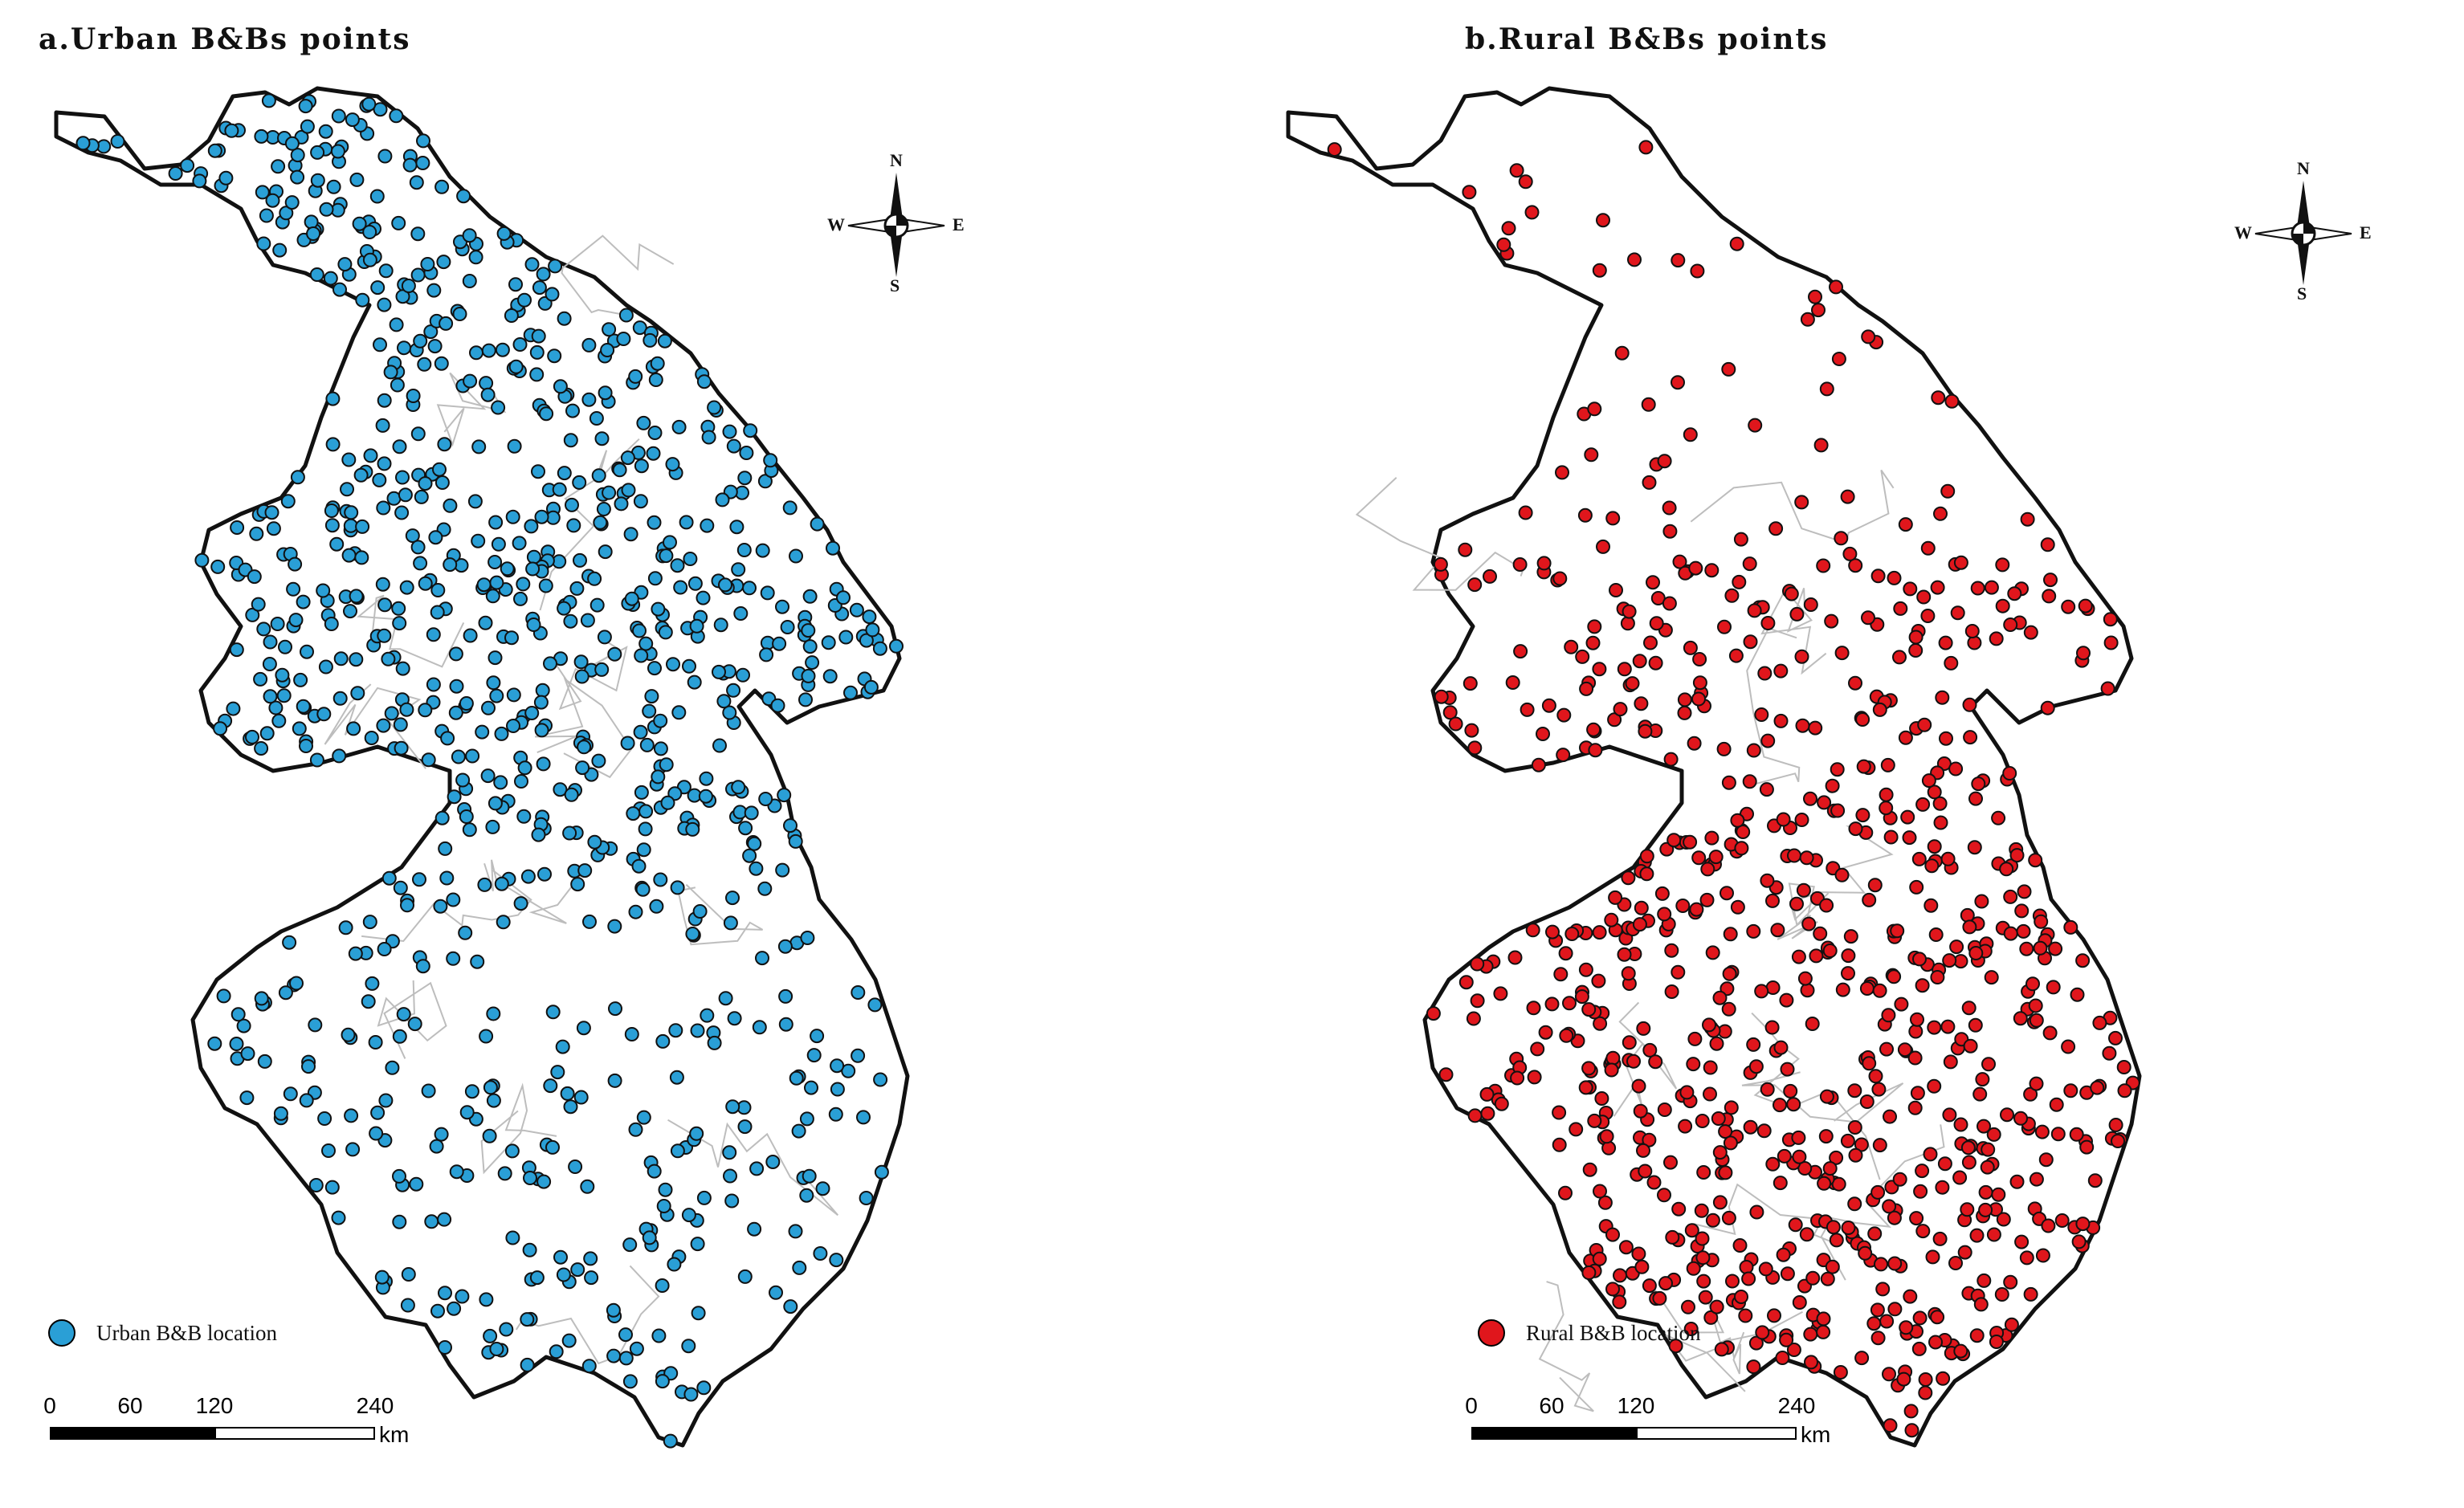 The image size is (2464, 1508). I want to click on legend-swatch, so click(61, 1333).